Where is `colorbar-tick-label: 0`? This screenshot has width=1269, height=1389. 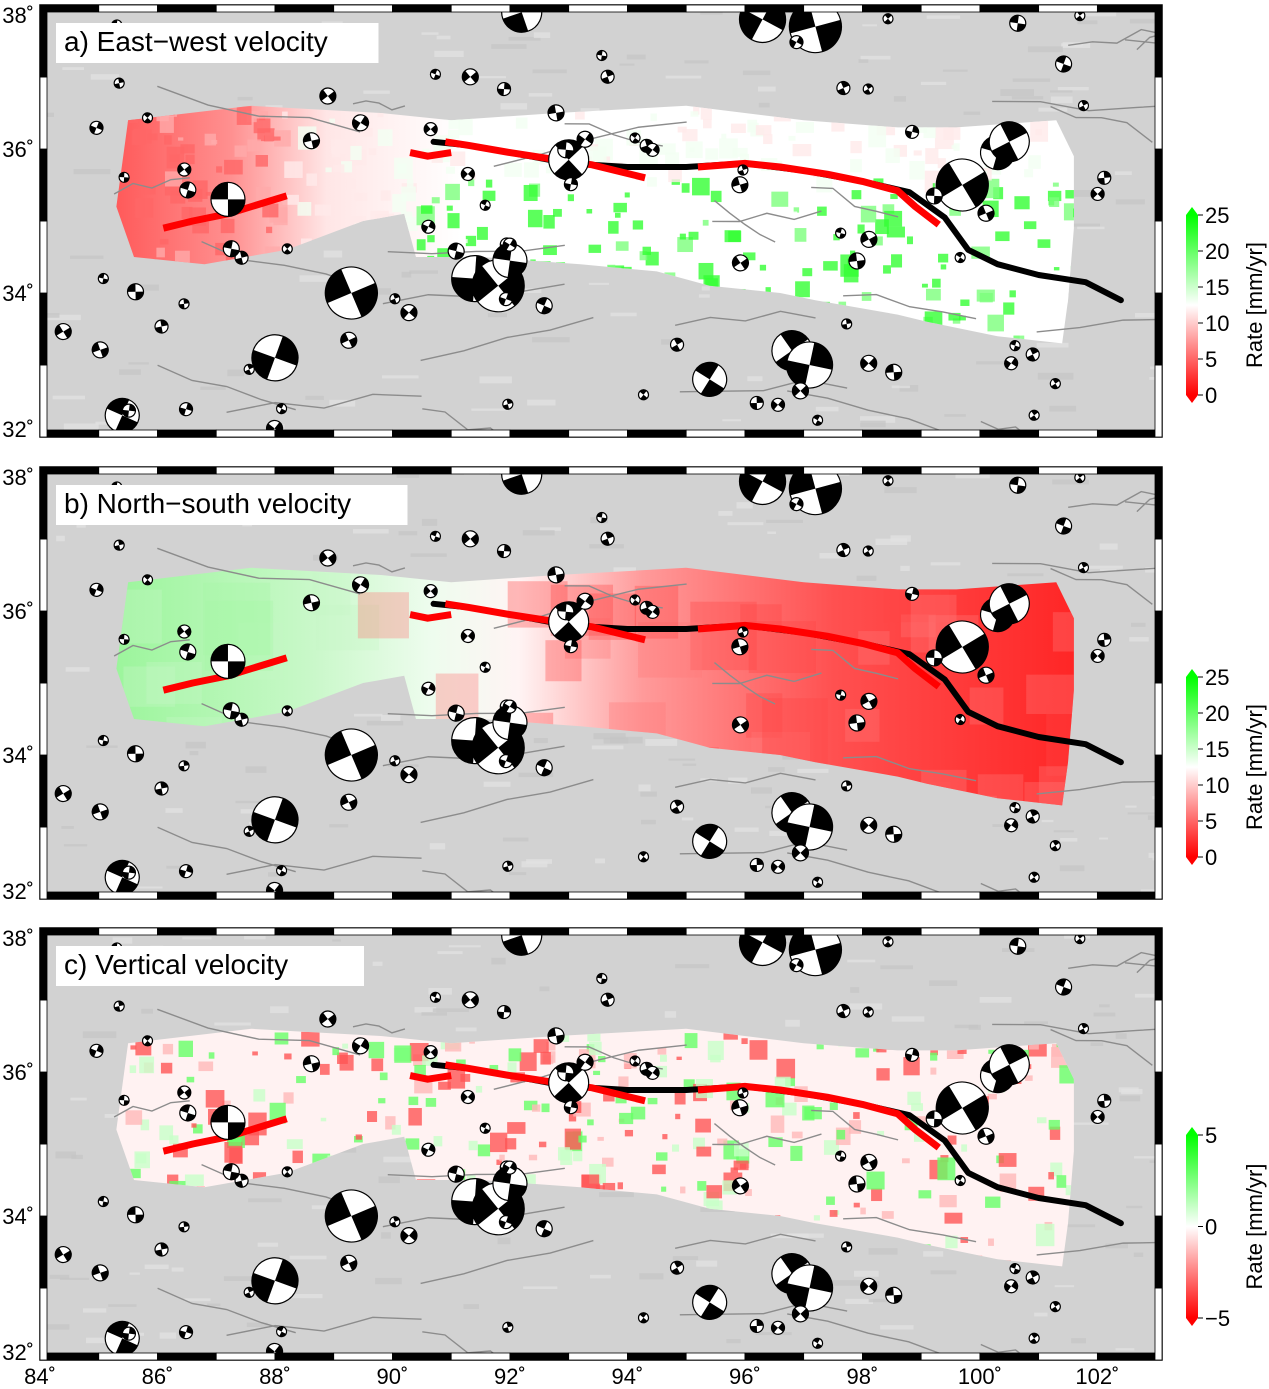
colorbar-tick-label: 0 is located at coordinates (1211, 1227).